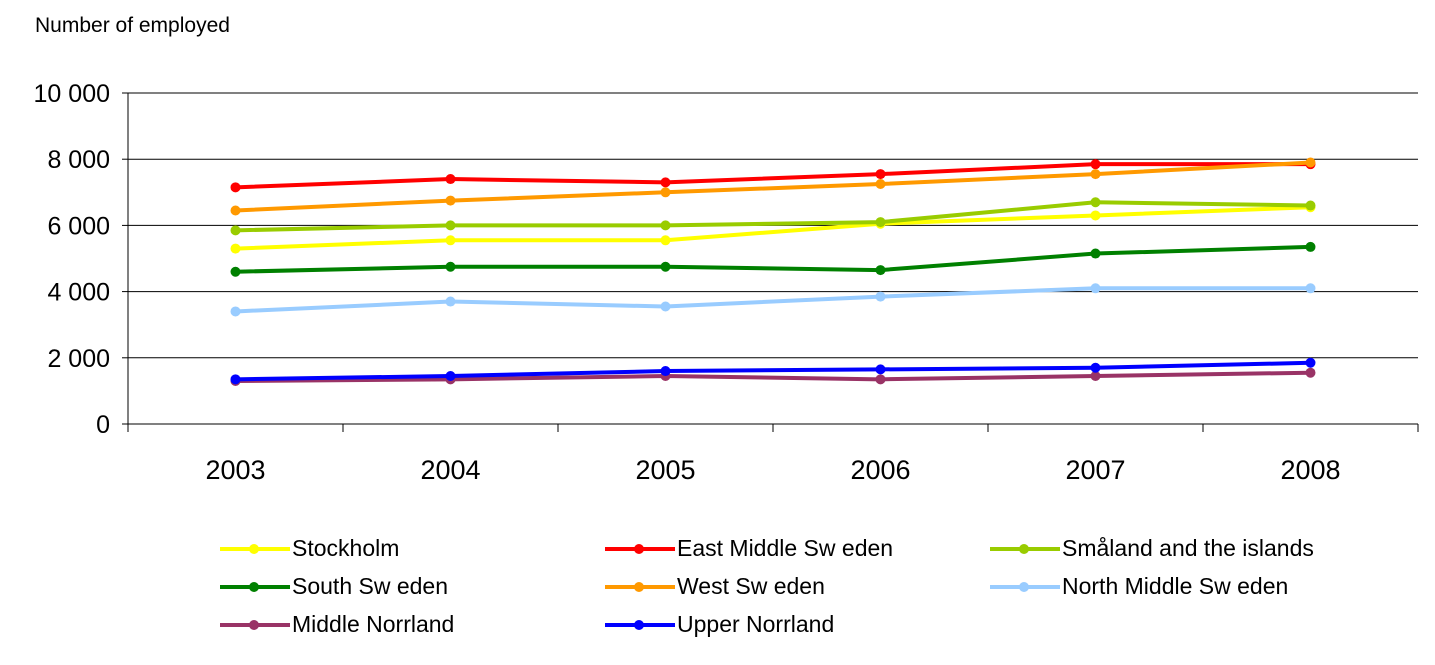 The width and height of the screenshot is (1435, 665). What do you see at coordinates (132, 25) in the screenshot?
I see `y-axis-title: Number of employed` at bounding box center [132, 25].